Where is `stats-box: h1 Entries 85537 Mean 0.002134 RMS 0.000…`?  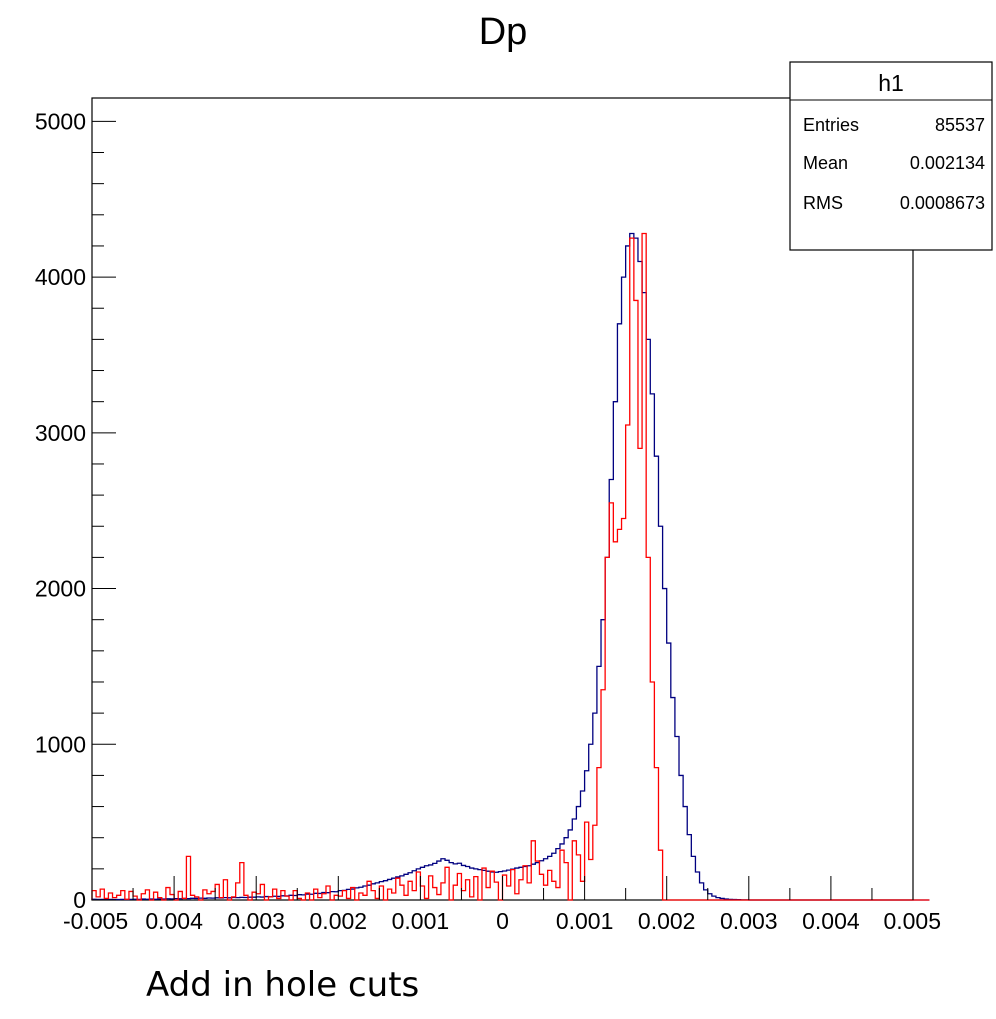
stats-box: h1 Entries 85537 Mean 0.002134 RMS 0.000… is located at coordinates (891, 156).